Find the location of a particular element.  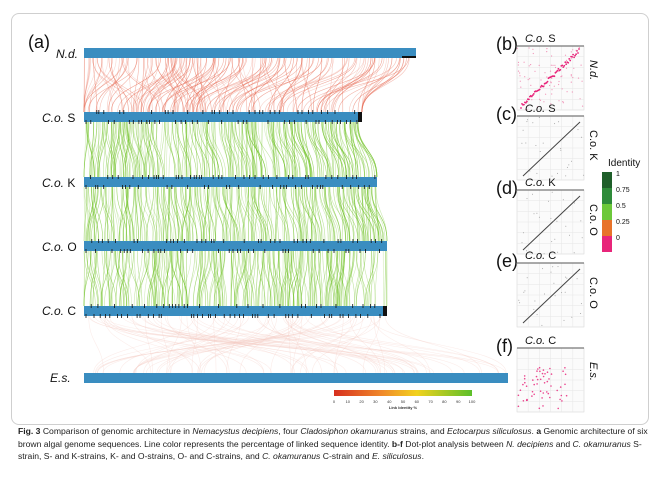

chromosome-bar-coc is located at coordinates (235, 311).